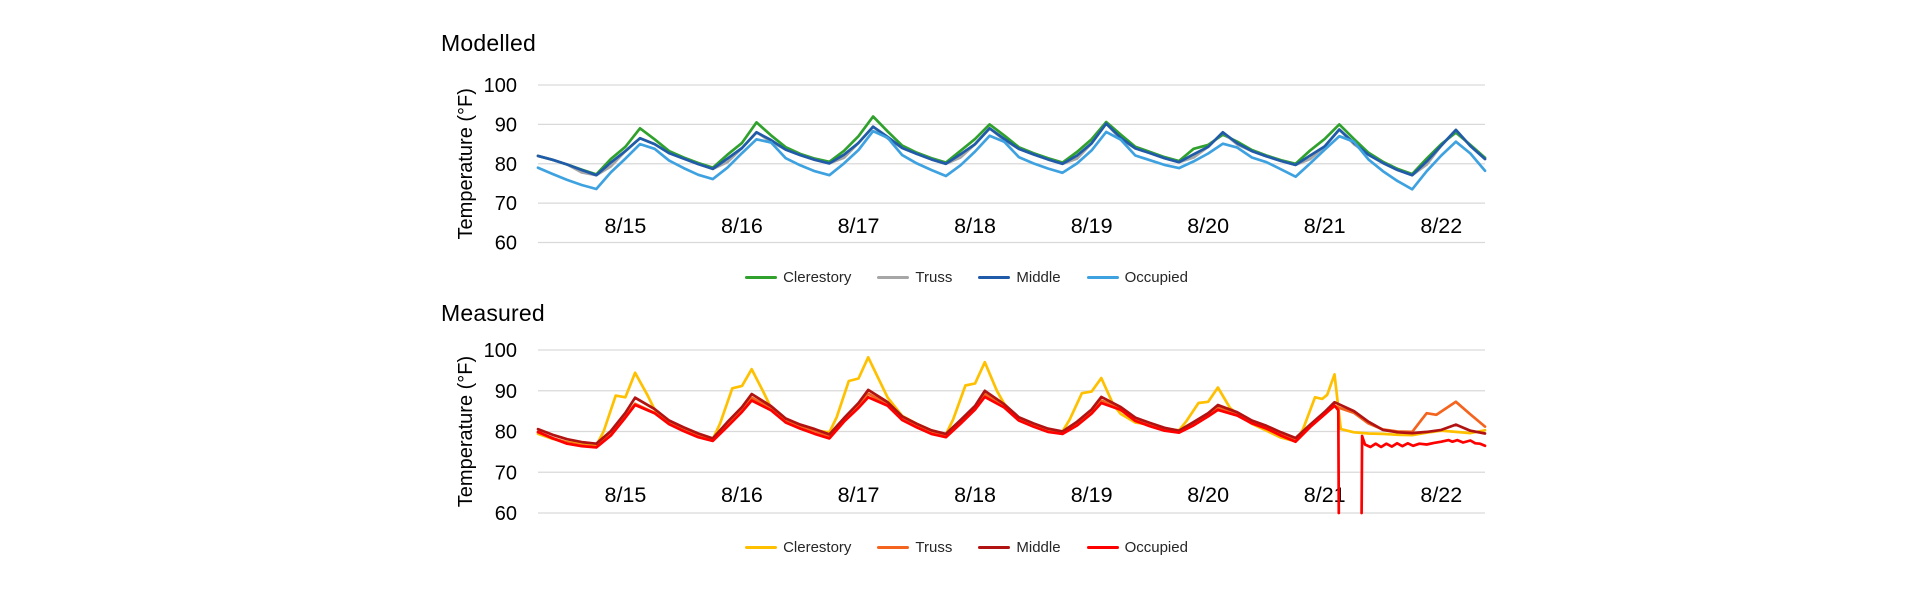 Image resolution: width=1920 pixels, height=600 pixels. I want to click on legend-item-modelled-middle: Middle, so click(1019, 277).